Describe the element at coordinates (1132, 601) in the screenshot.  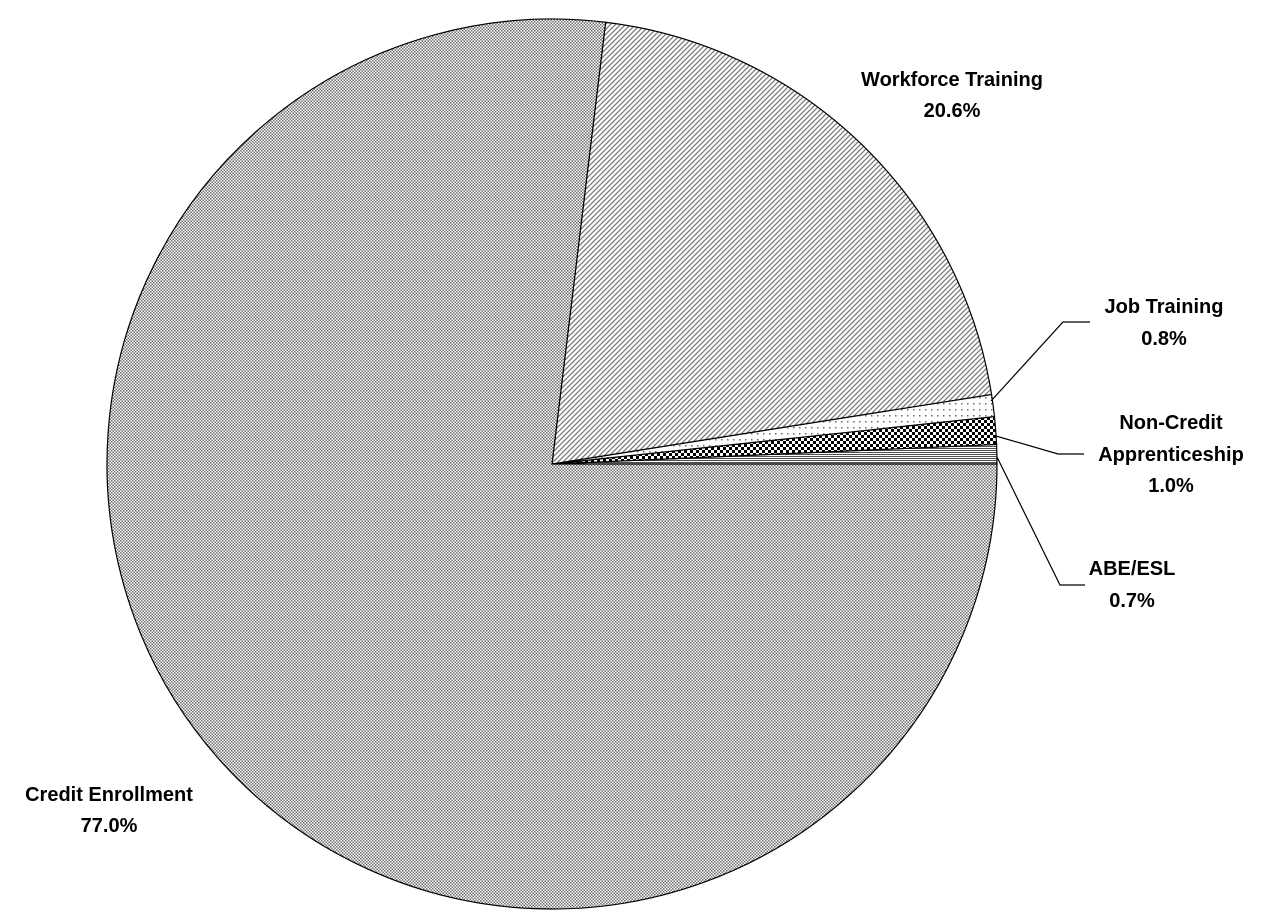
I see `value-label-abe-esl: 0.7%` at that location.